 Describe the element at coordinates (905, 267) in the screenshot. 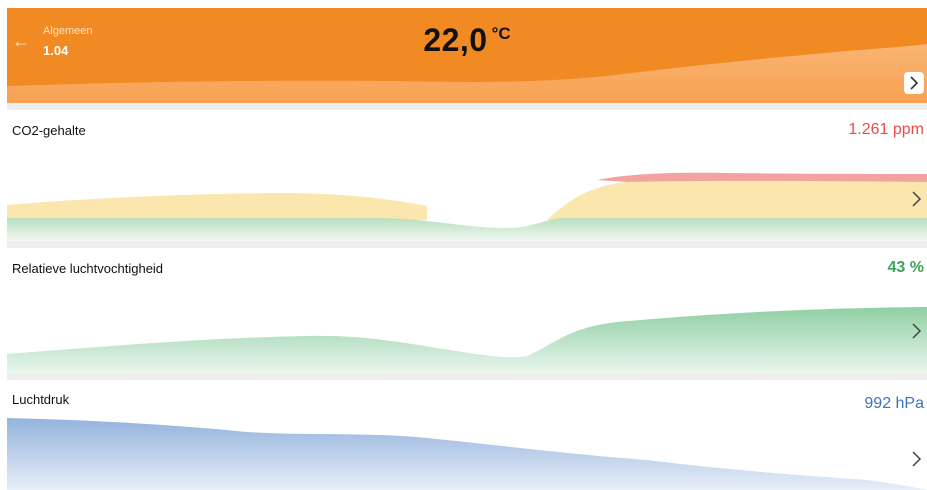

I see `humidity-reading: 43 %` at that location.